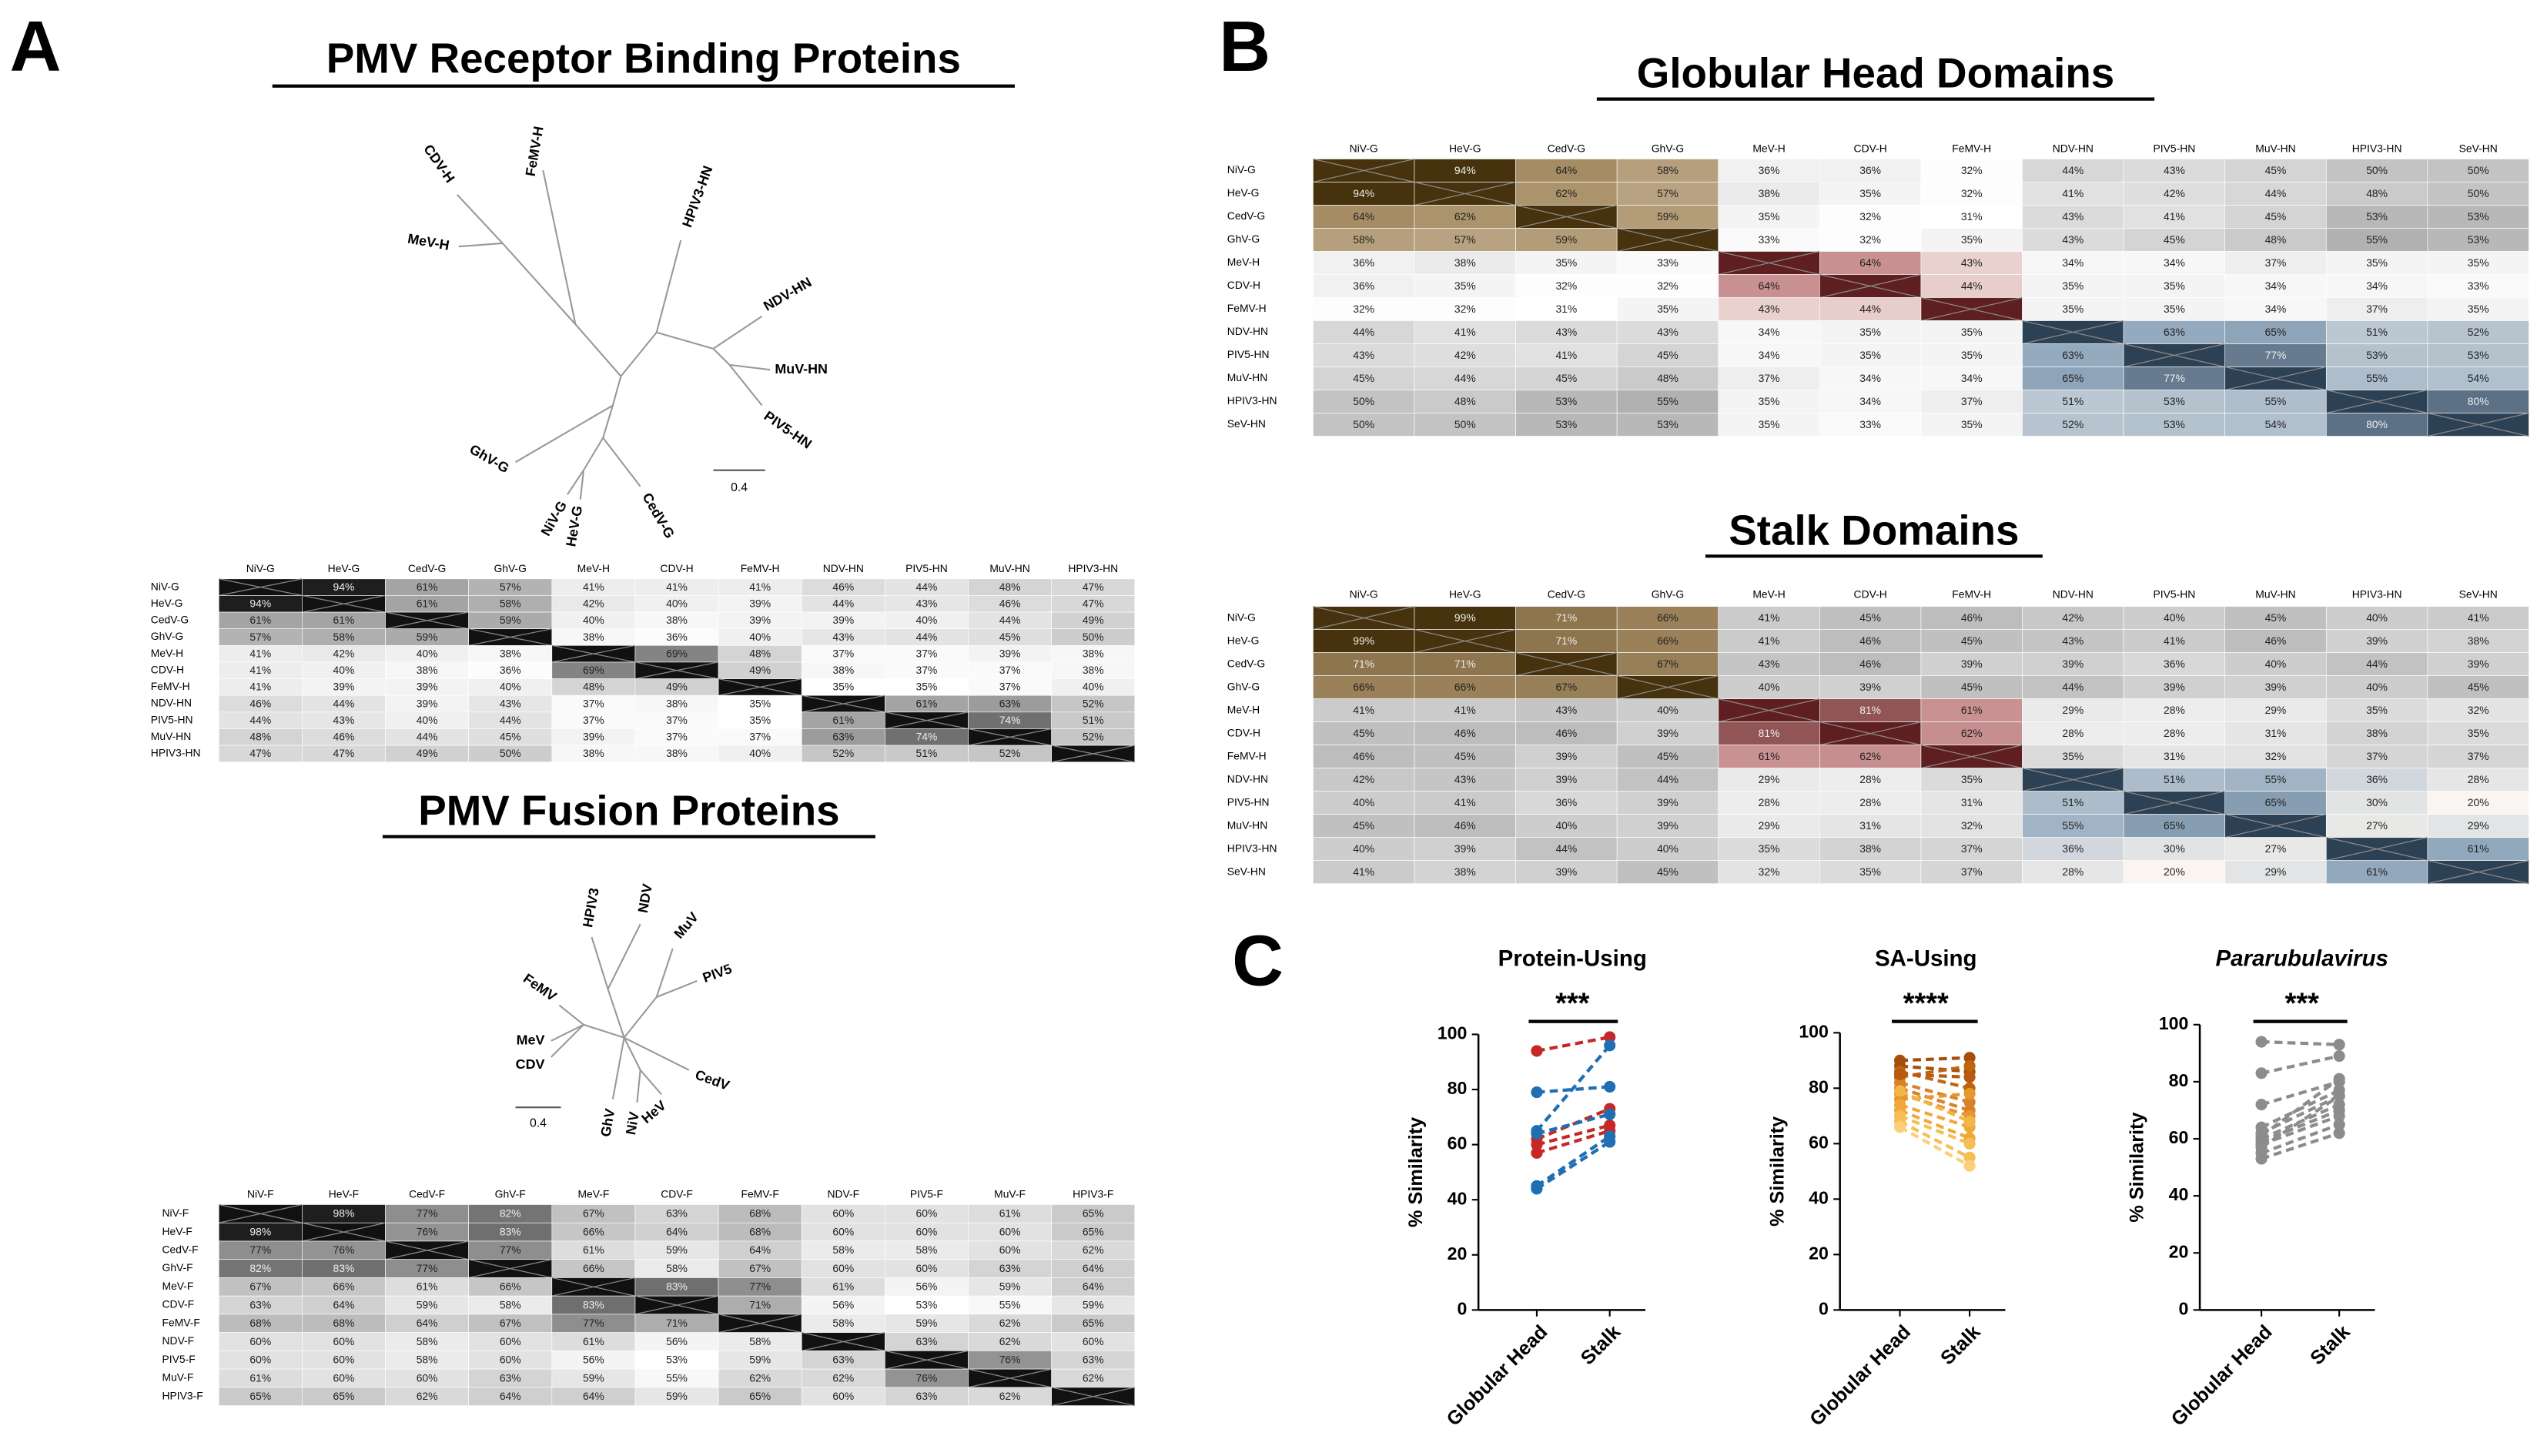 The image size is (2537, 1456). I want to click on panel-title: PMV Receptor Binding Proteins, so click(643, 58).